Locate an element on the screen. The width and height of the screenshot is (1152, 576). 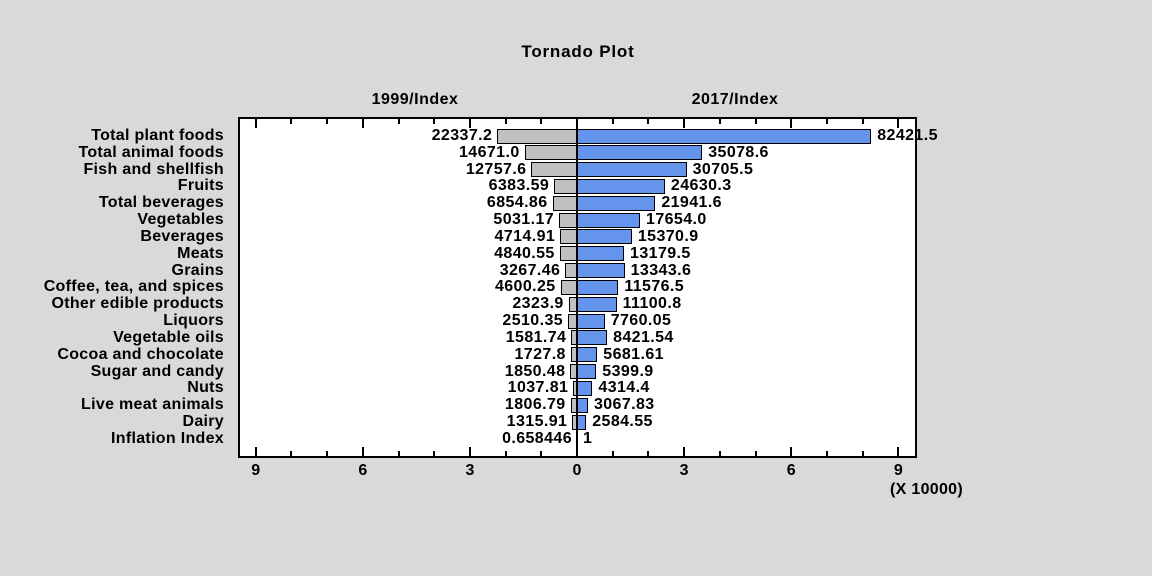
right-value-label: 11576.5 is located at coordinates (654, 287).